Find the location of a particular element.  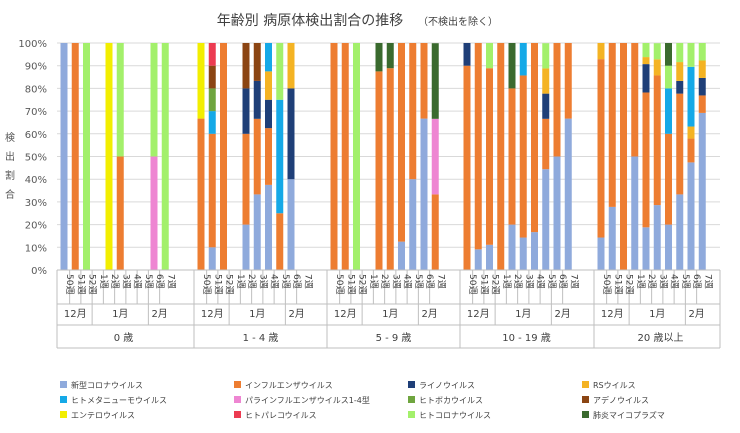

x-week-label: 7週 is located at coordinates (440, 281).